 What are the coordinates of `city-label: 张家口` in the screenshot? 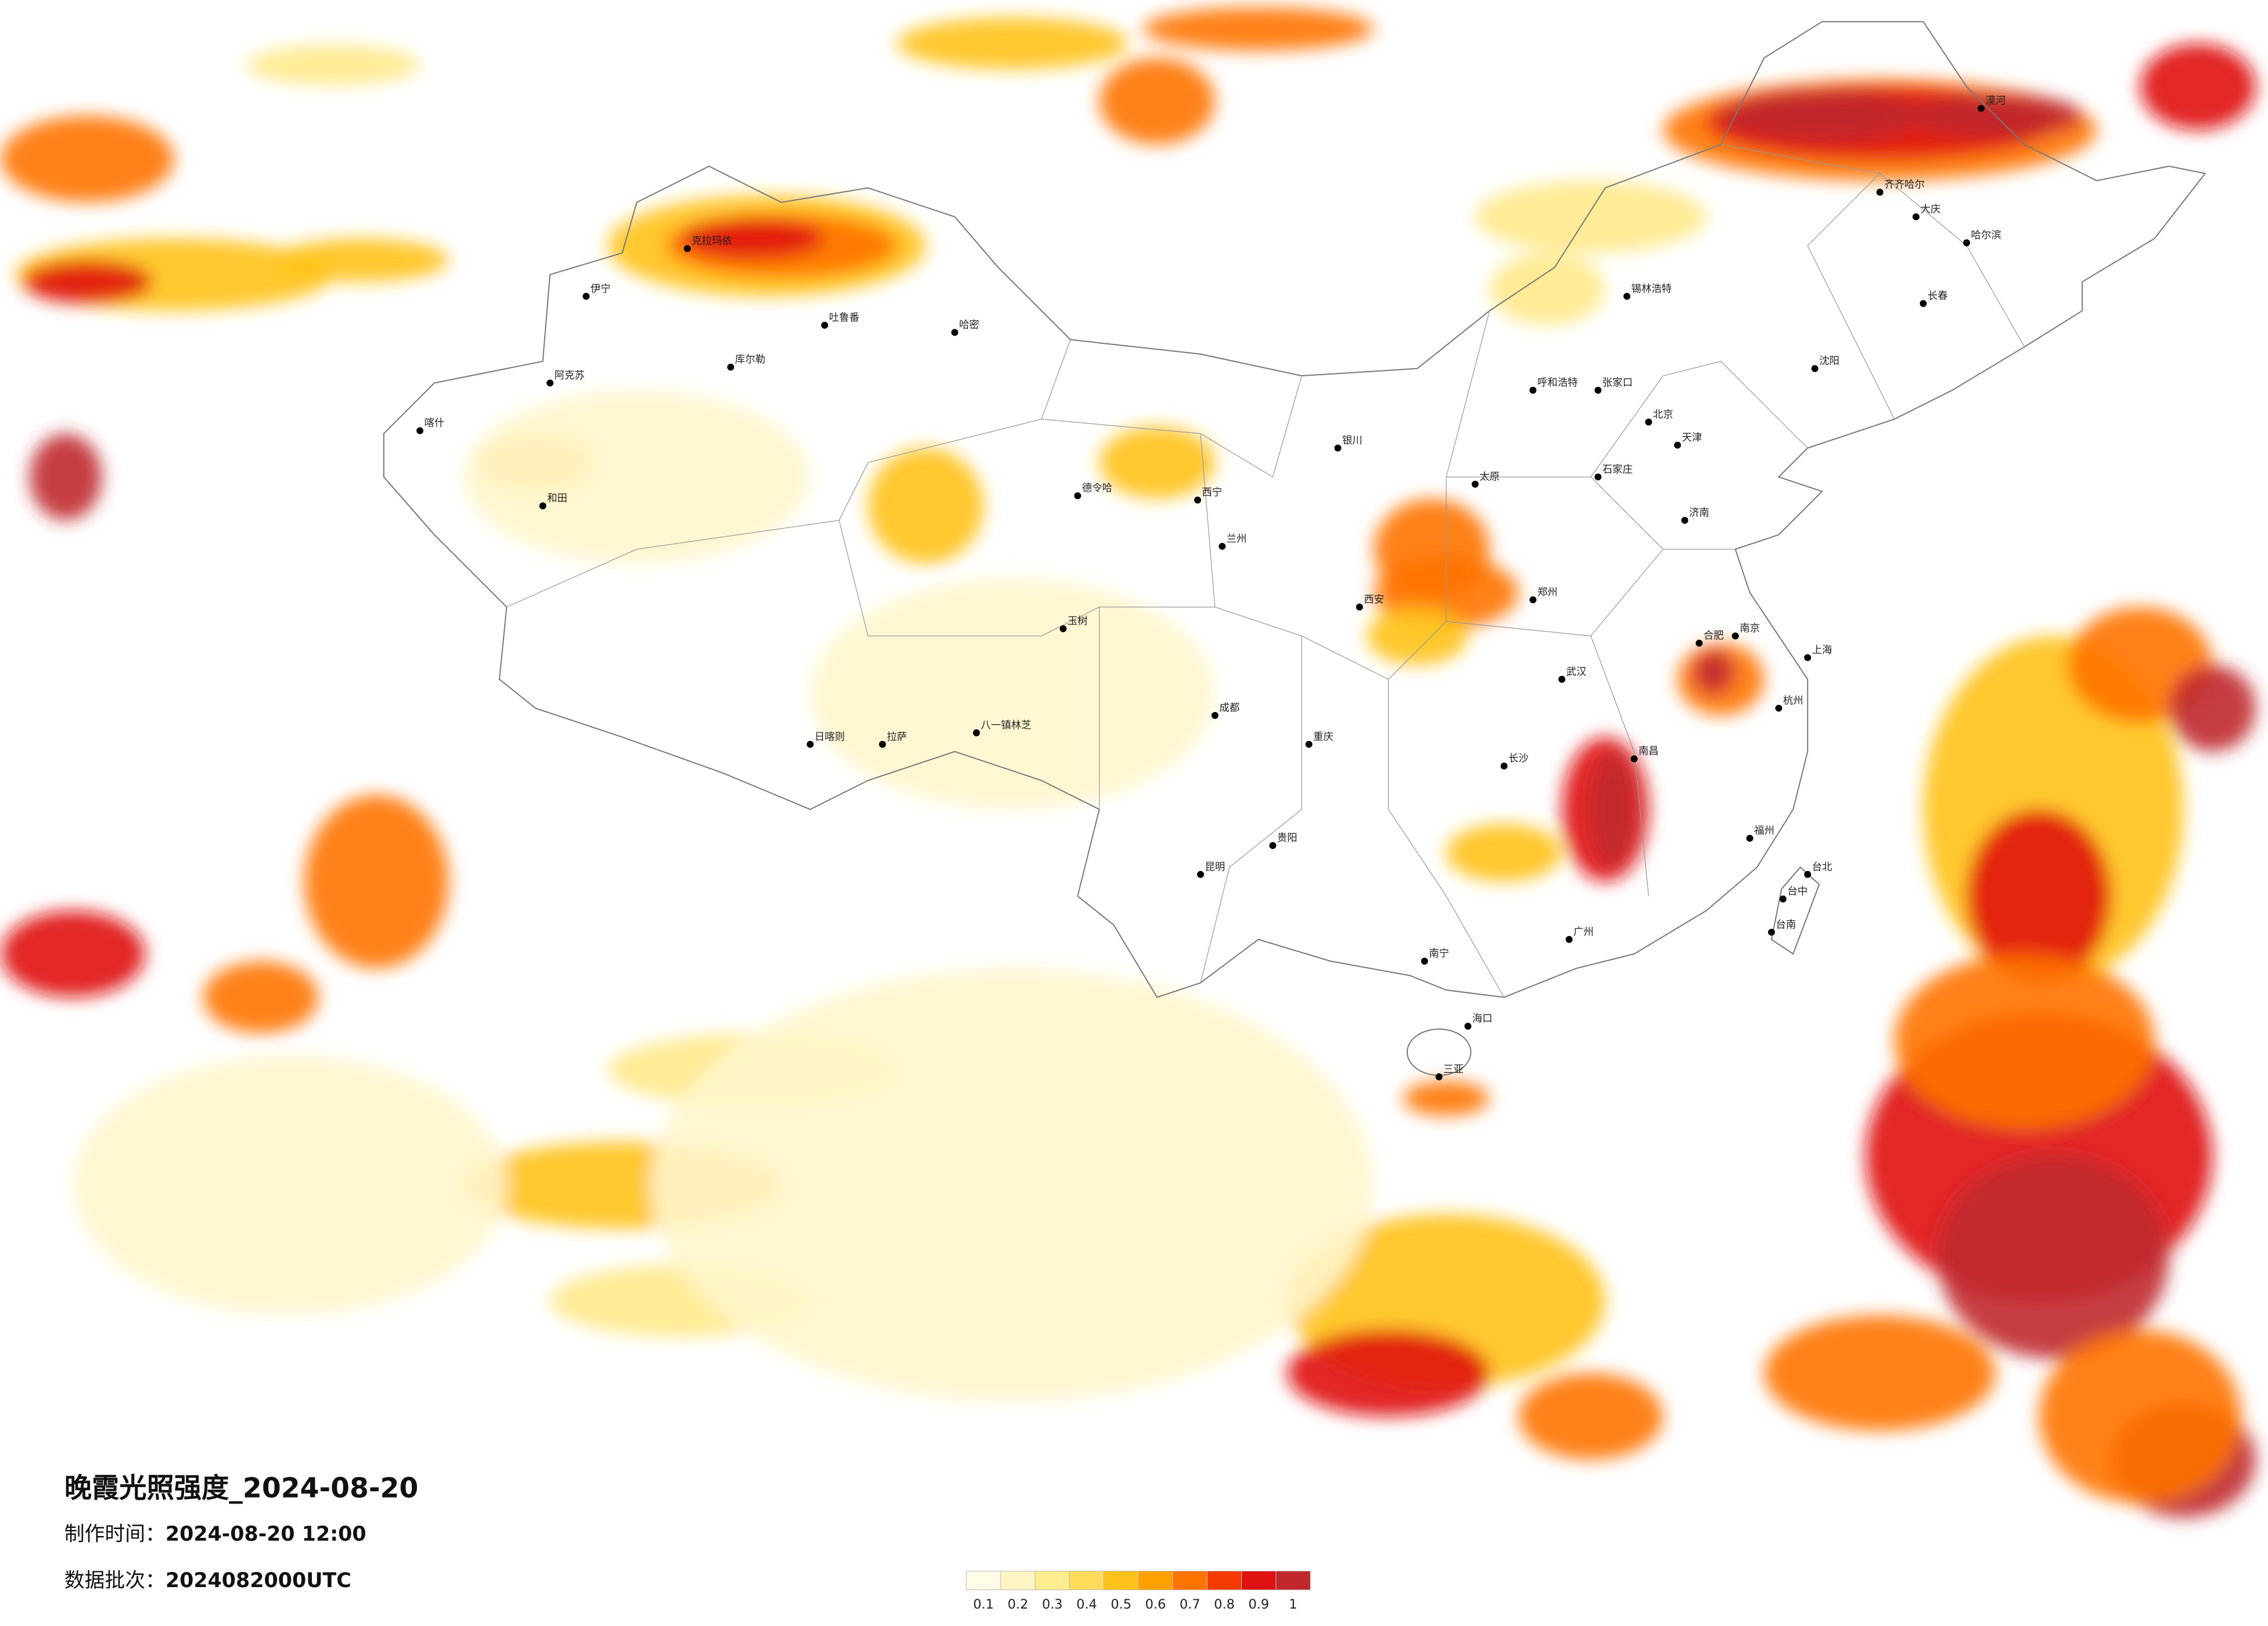 It's located at (1617, 383).